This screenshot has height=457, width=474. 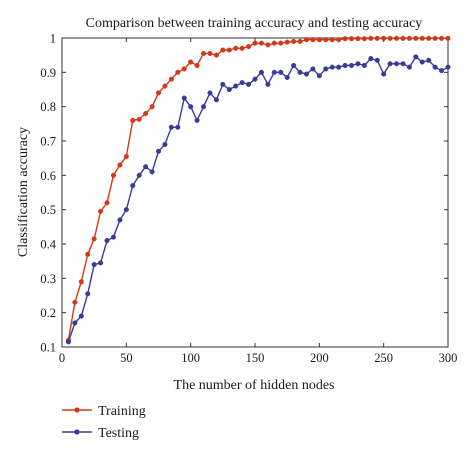 I want to click on y-tick-label: 0.4, so click(x=48, y=245).